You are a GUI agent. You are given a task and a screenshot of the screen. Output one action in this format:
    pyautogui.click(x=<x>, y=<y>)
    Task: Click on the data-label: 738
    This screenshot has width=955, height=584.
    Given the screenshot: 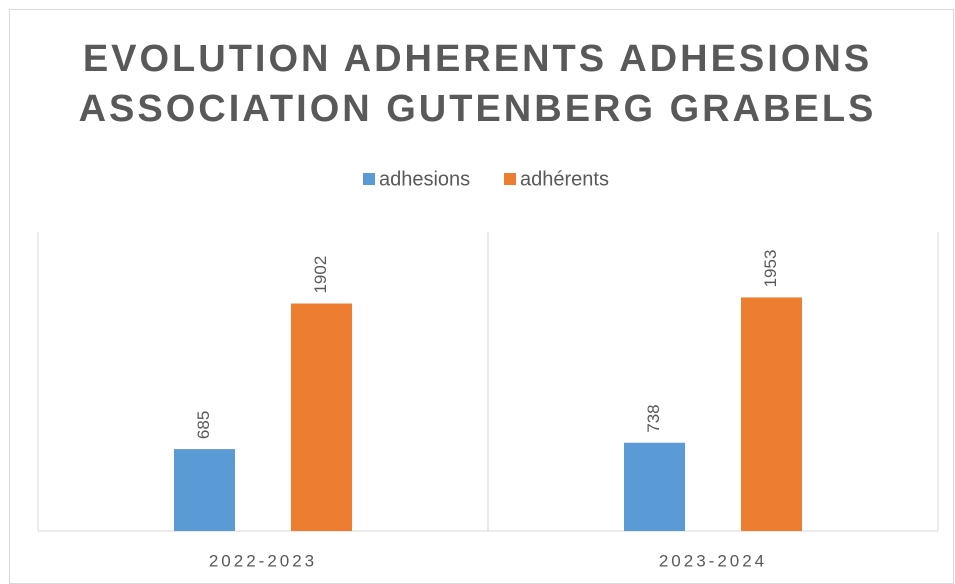 What is the action you would take?
    pyautogui.click(x=653, y=418)
    